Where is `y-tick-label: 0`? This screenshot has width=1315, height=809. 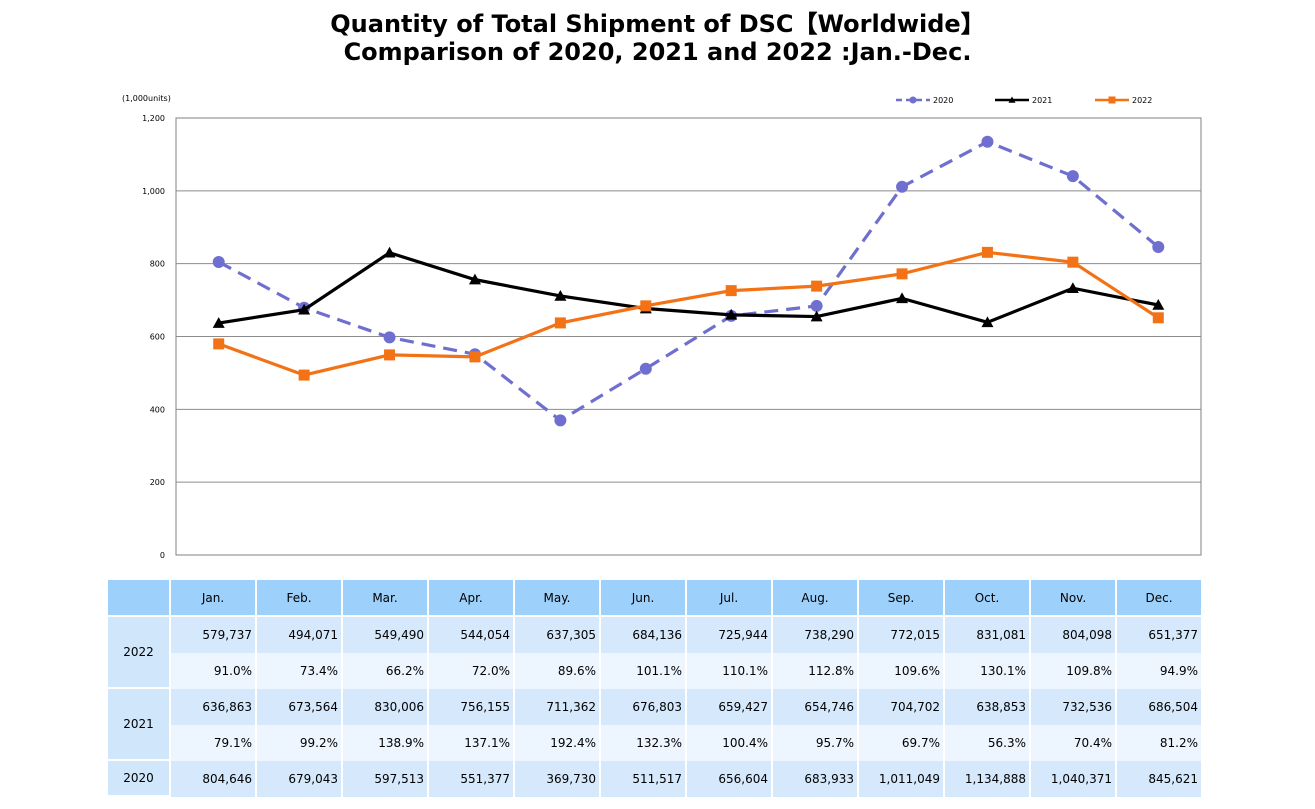
y-tick-label: 0 is located at coordinates (162, 555).